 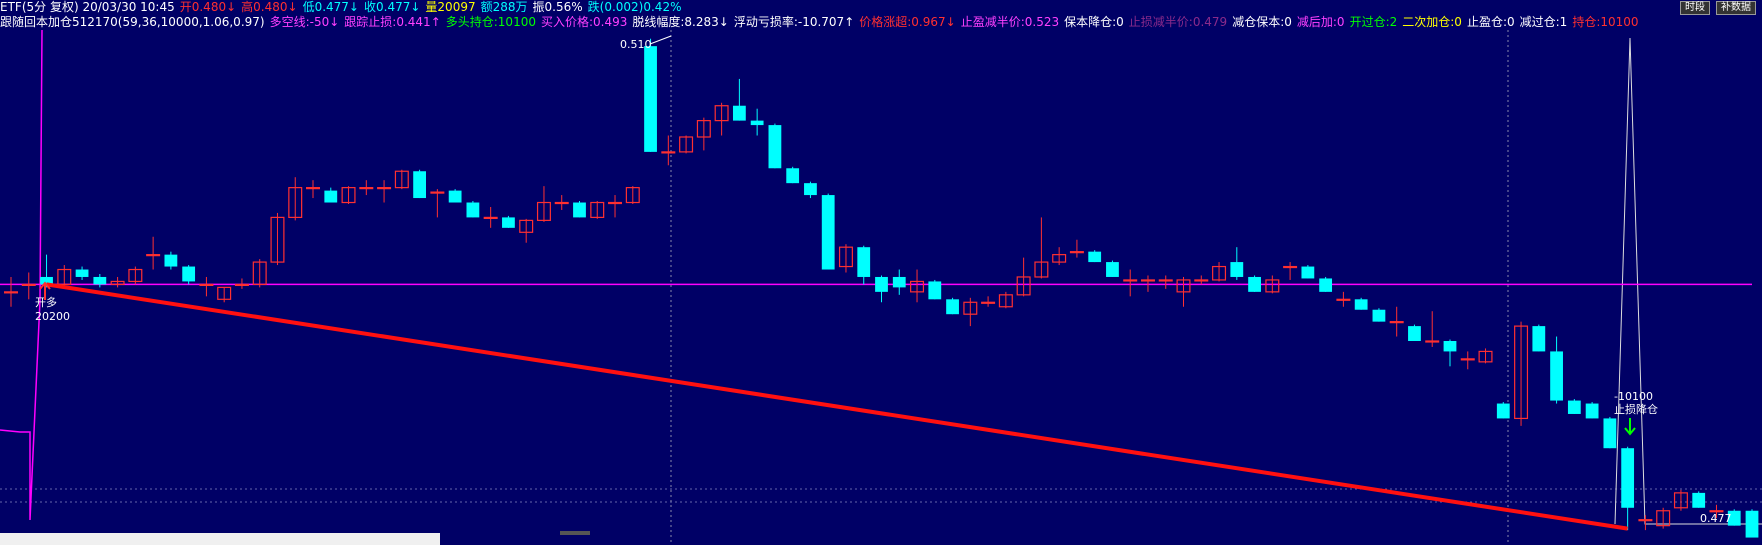 What do you see at coordinates (304, 22) in the screenshot?
I see `header-item: 多空线:-50↓` at bounding box center [304, 22].